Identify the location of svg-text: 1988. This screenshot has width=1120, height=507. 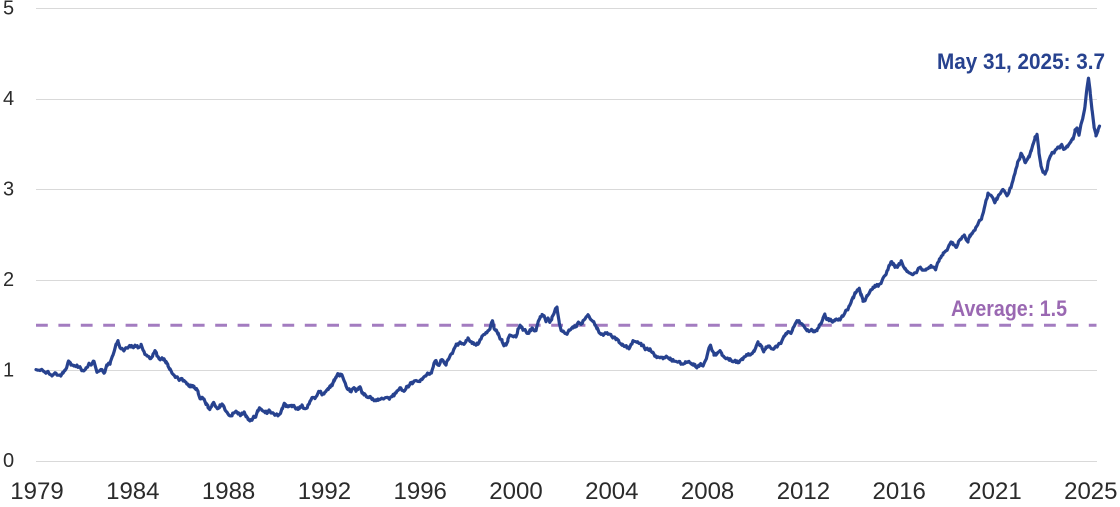
(228, 490).